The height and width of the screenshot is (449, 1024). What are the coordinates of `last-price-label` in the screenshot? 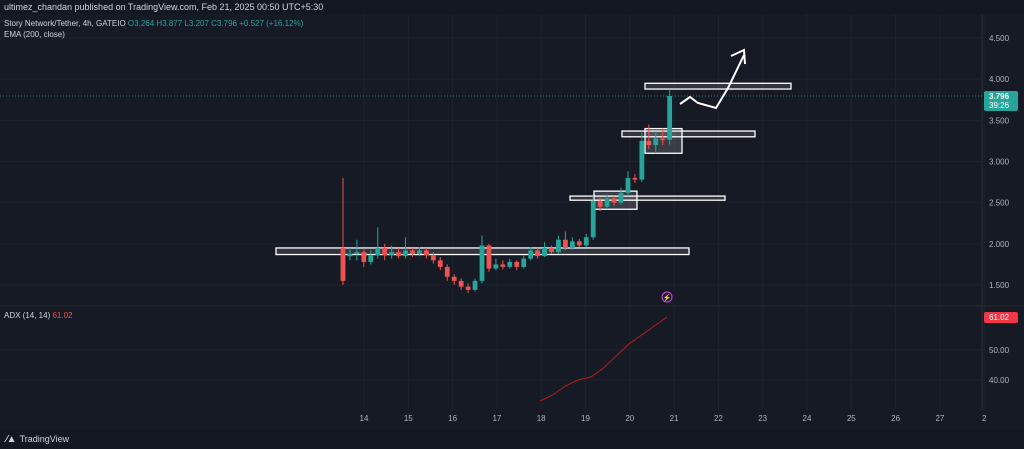 It's located at (1001, 100).